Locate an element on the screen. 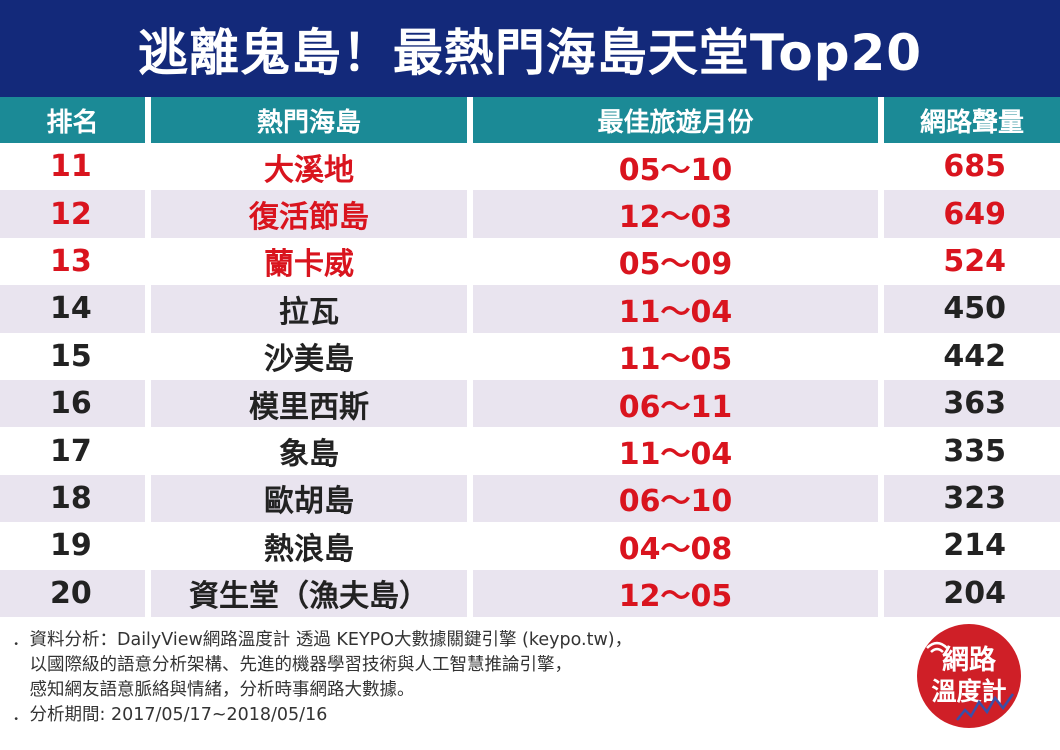 The width and height of the screenshot is (1060, 750). rank-cell: 20 is located at coordinates (71, 593).